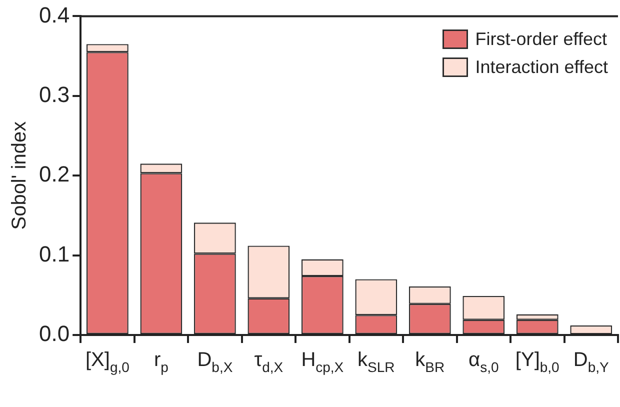 This screenshot has width=620, height=407. What do you see at coordinates (54, 174) in the screenshot?
I see `y-tick-label: 0.2` at bounding box center [54, 174].